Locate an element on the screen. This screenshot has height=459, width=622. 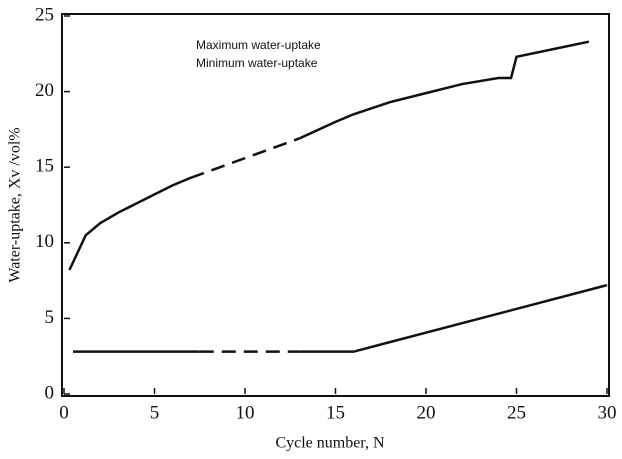
y-tick-label: 5 is located at coordinates (50, 317).